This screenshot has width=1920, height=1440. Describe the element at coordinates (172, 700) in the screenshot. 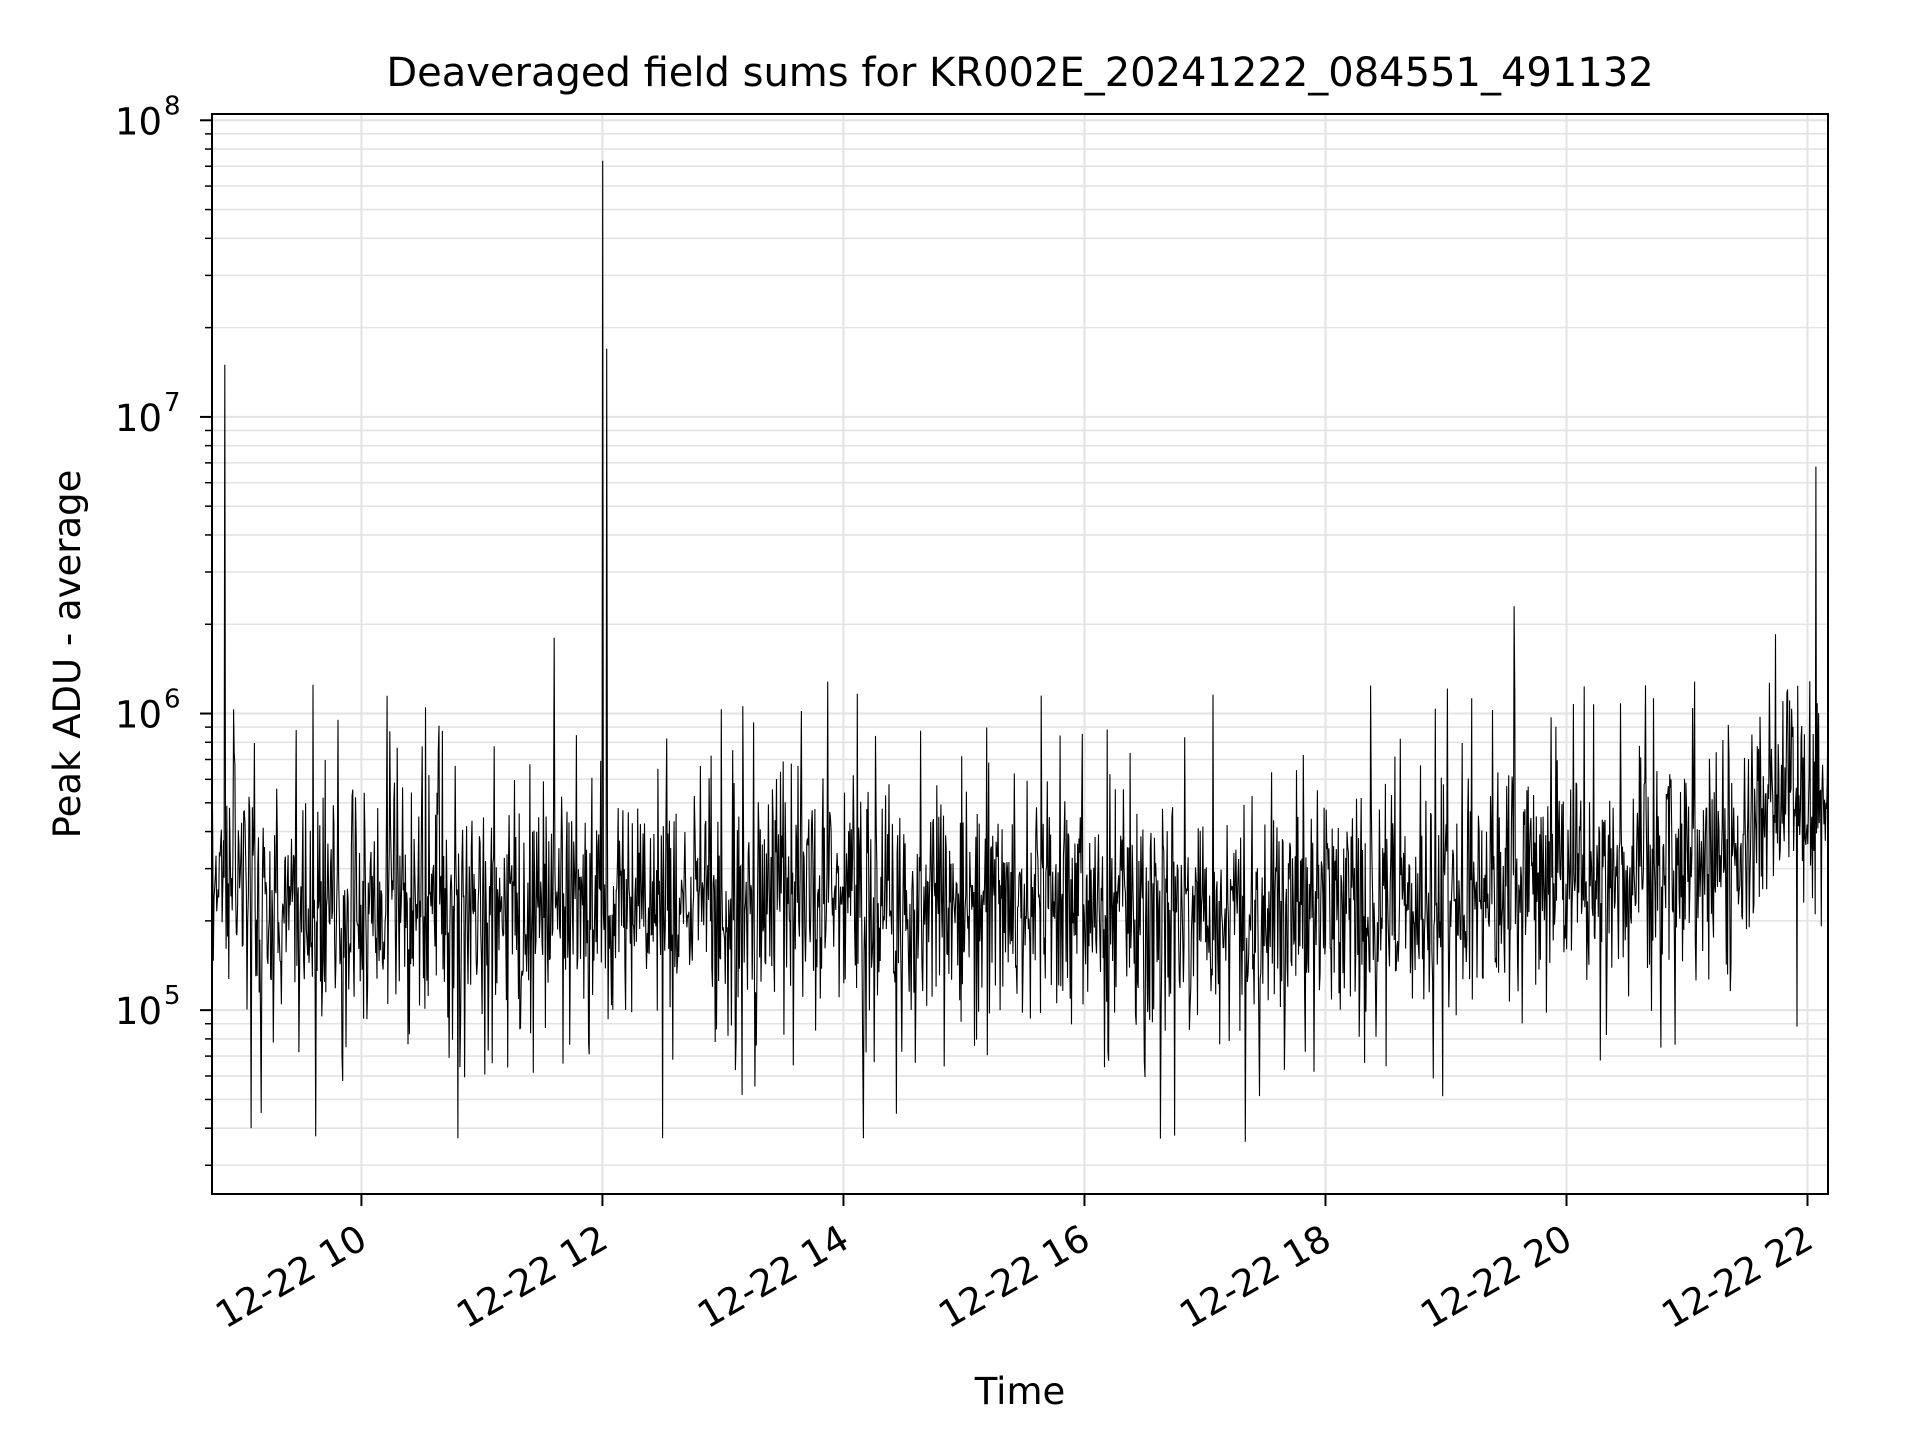

I see `y-tick-exponent: 6` at that location.